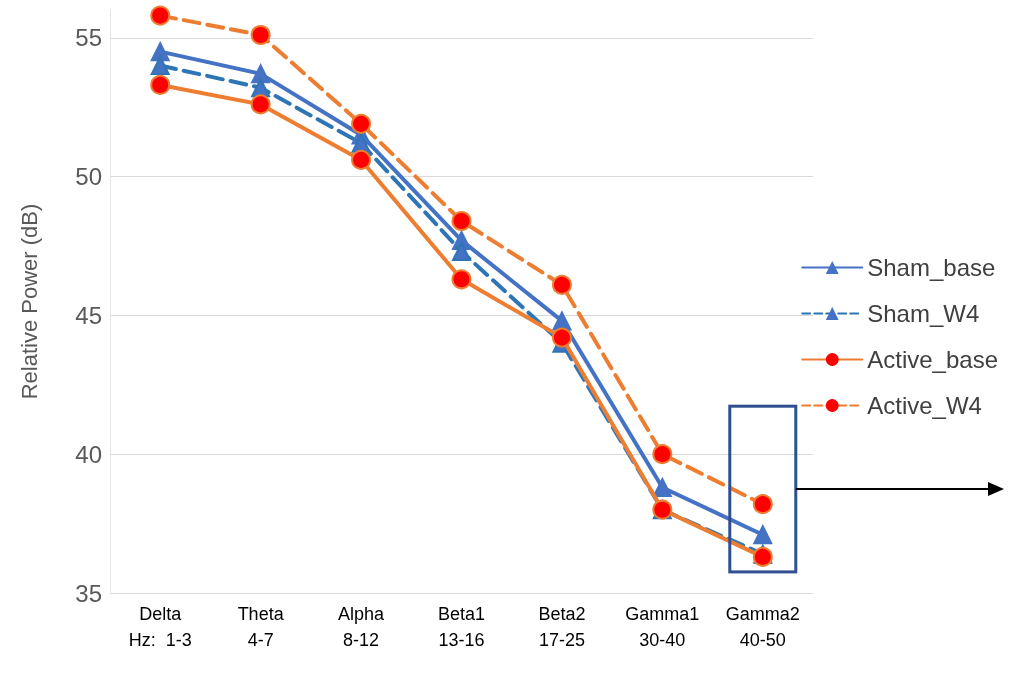 The width and height of the screenshot is (1013, 673). What do you see at coordinates (362, 627) in the screenshot?
I see `x-tick-label: Alpha 8-12` at bounding box center [362, 627].